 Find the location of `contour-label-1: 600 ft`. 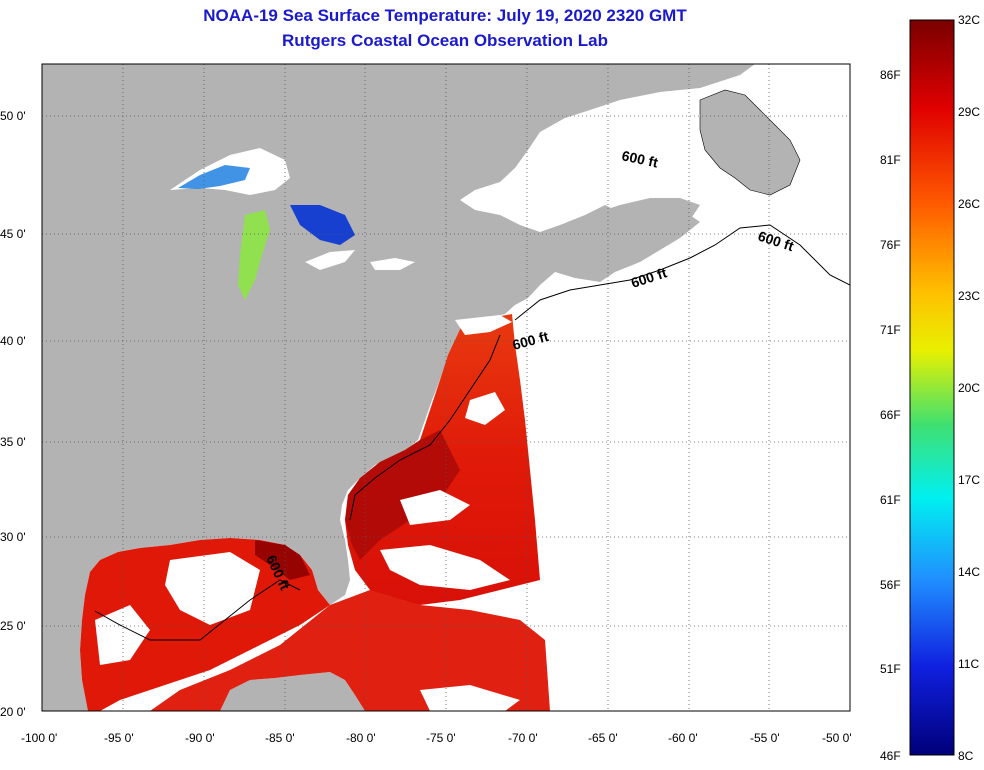

contour-label-1: 600 ft is located at coordinates (639, 158).